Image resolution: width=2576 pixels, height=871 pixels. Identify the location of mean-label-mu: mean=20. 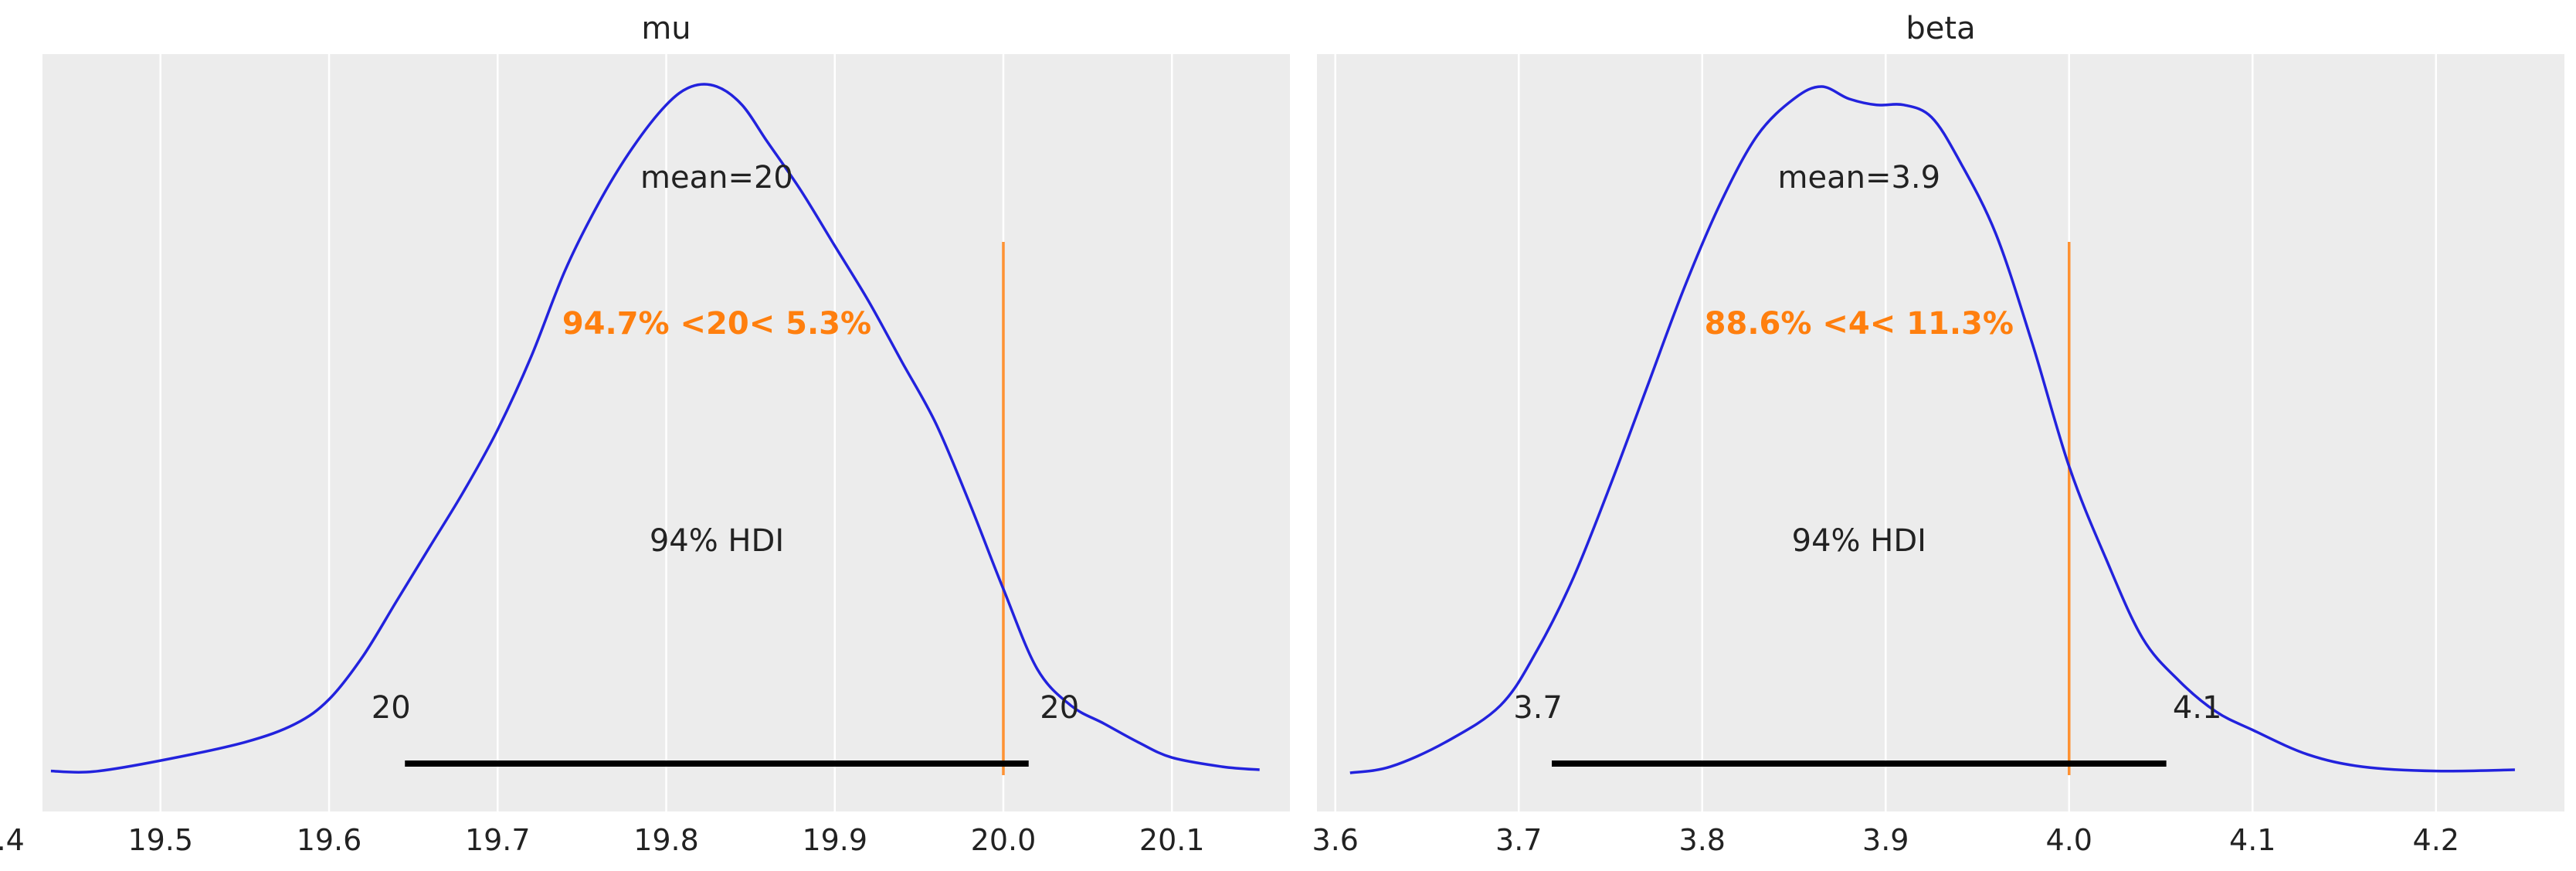
(716, 178).